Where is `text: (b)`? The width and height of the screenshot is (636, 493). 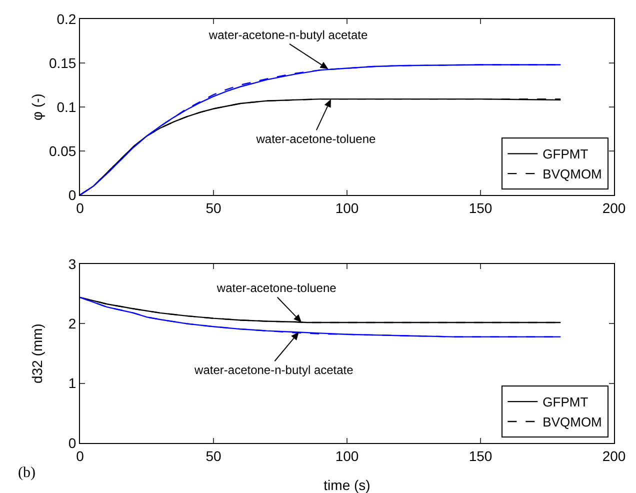 text: (b) is located at coordinates (27, 473).